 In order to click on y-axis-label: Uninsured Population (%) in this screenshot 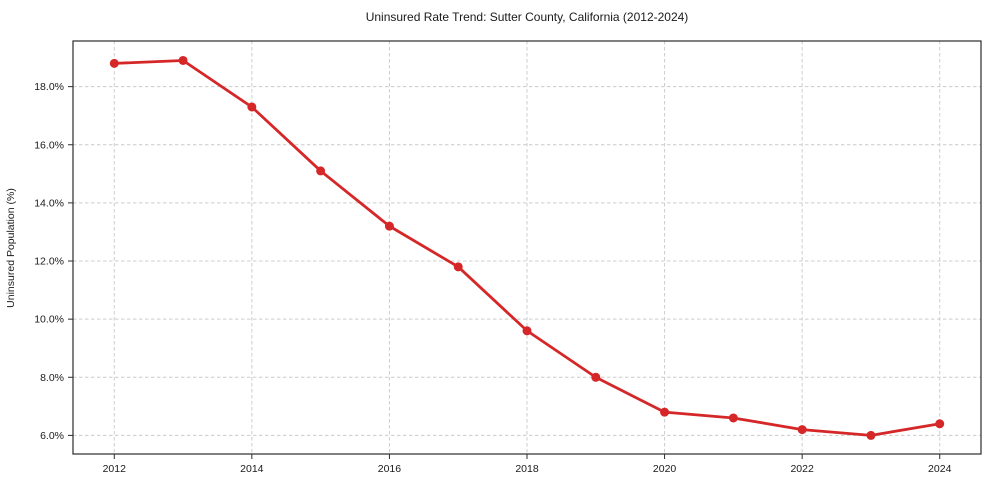, I will do `click(11, 248)`.